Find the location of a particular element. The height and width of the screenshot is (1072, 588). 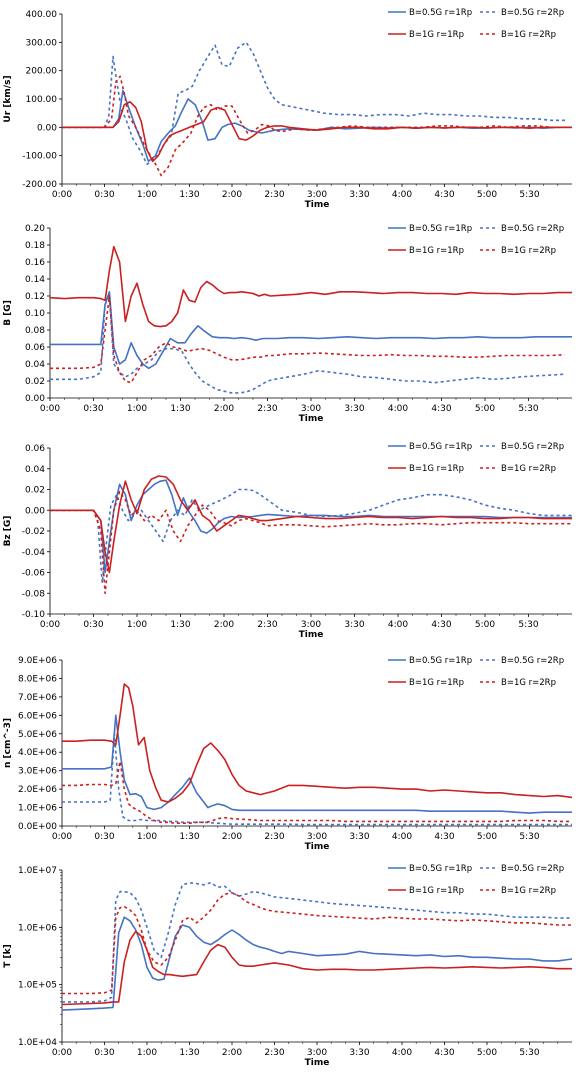

y-tick-label: 0.02 is located at coordinates (35, 491).